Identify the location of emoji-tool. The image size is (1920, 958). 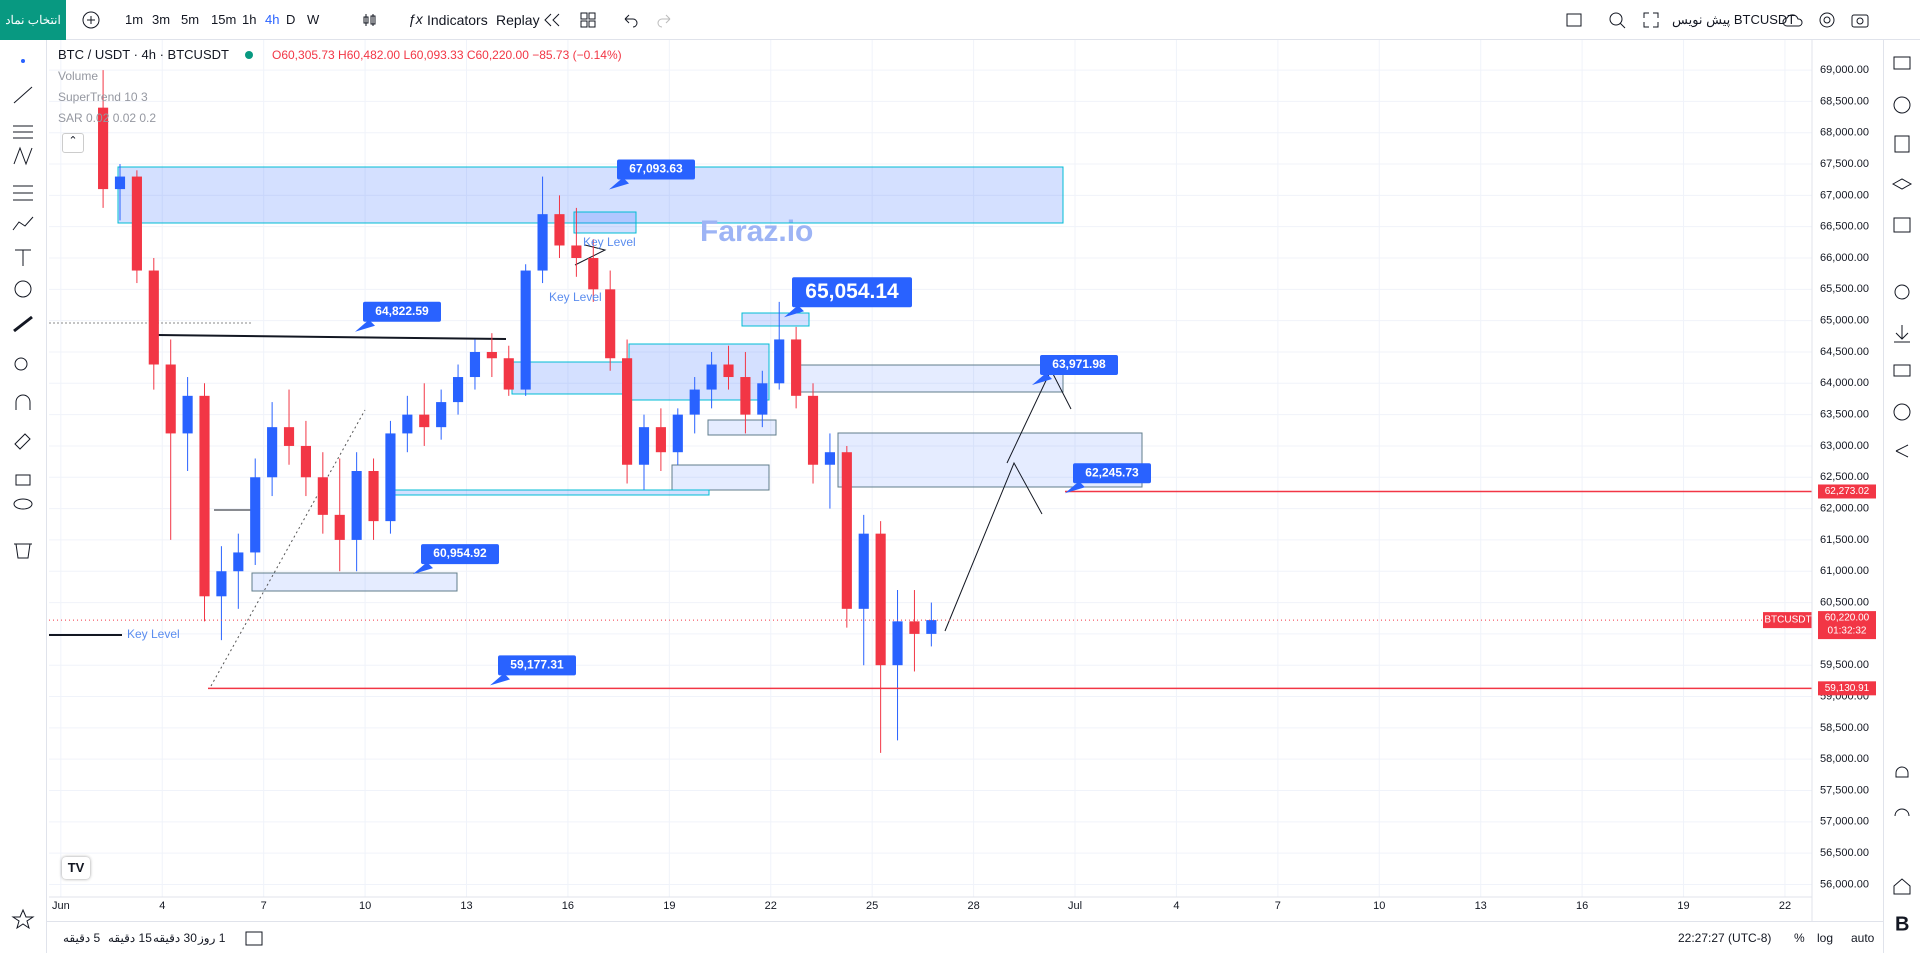
(23, 289).